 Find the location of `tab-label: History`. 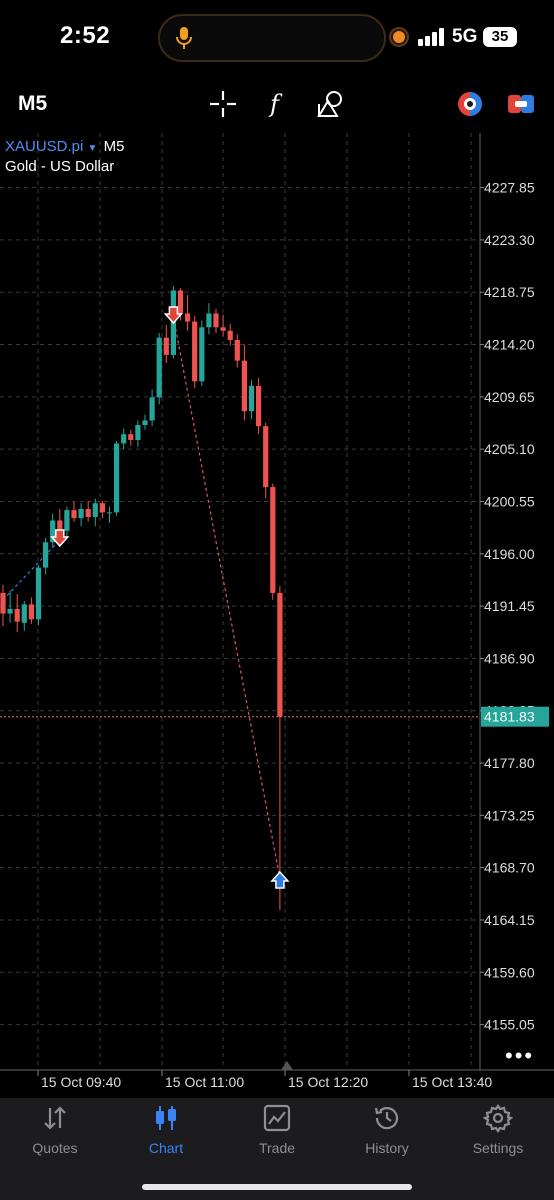

tab-label: History is located at coordinates (387, 1148).